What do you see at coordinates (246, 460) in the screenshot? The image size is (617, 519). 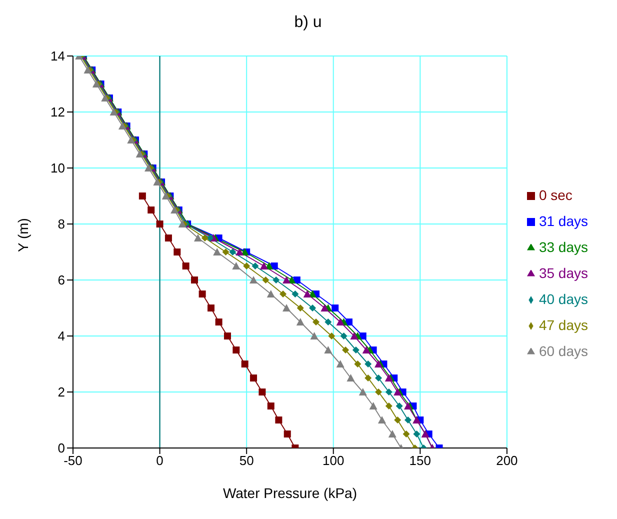 I see `x-tick-label: 50` at bounding box center [246, 460].